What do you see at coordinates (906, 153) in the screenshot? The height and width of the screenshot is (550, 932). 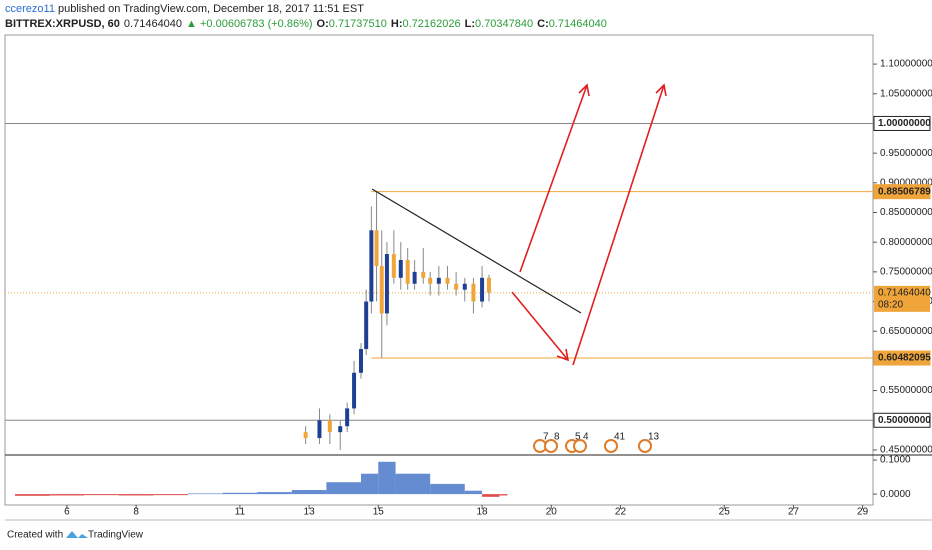 I see `y-tick-label: 0.95000000` at bounding box center [906, 153].